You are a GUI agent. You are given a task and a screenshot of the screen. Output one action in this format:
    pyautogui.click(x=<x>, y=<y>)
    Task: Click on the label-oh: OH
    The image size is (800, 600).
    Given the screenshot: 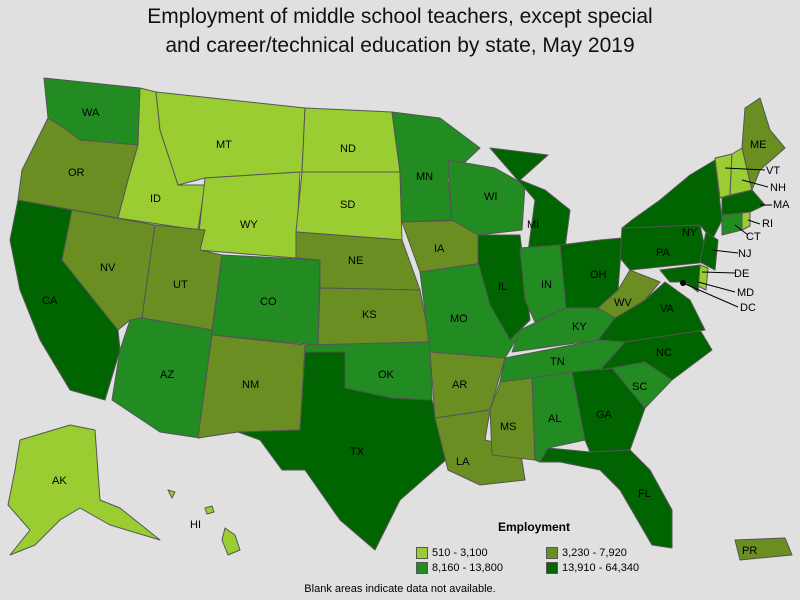 What is the action you would take?
    pyautogui.click(x=598, y=275)
    